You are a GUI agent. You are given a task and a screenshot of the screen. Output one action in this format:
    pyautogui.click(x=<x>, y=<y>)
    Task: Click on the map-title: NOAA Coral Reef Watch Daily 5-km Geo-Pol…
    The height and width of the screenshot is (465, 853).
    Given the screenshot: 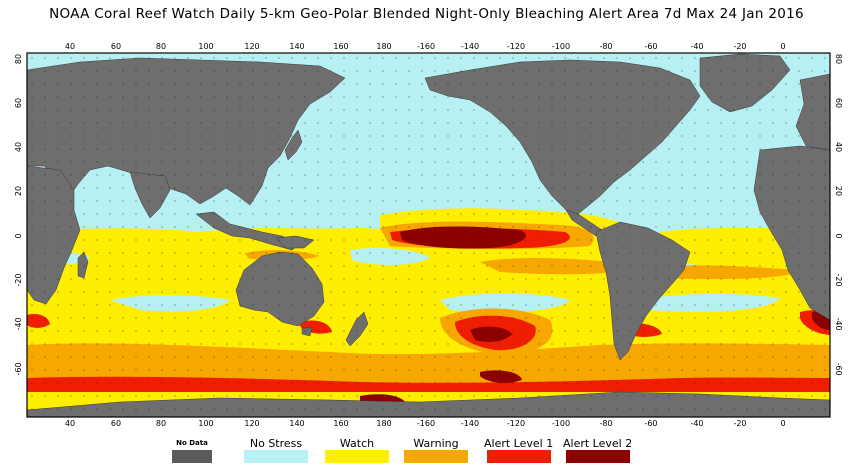 What is the action you would take?
    pyautogui.click(x=426, y=14)
    